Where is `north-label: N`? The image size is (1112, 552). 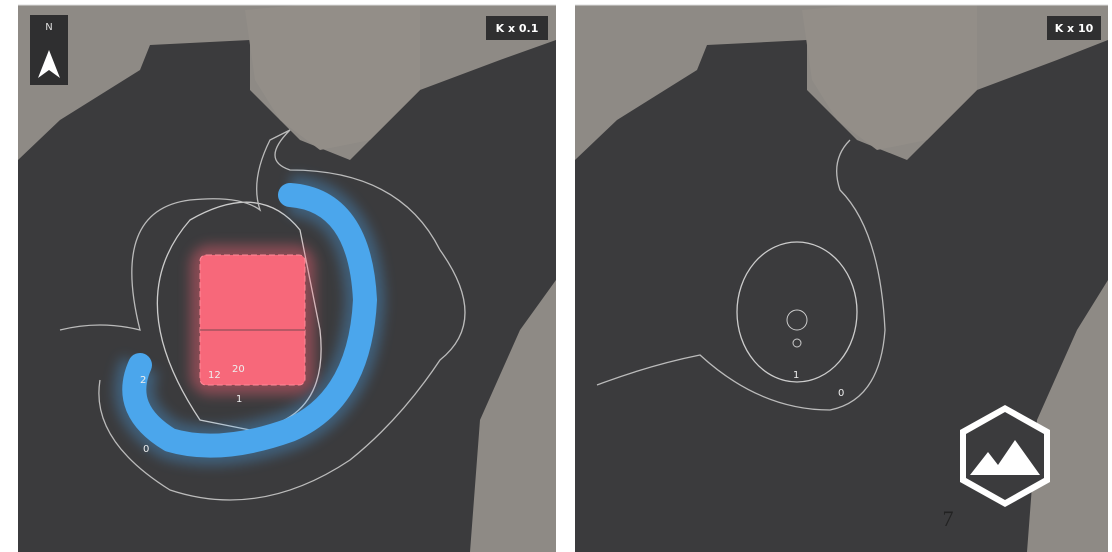
north-label: N is located at coordinates (48, 27).